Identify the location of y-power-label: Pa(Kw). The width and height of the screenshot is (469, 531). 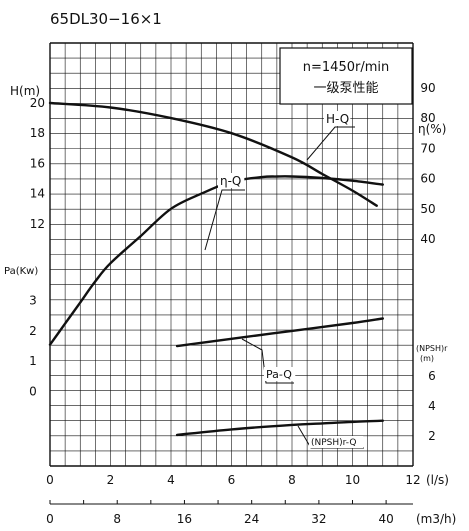
(21, 271).